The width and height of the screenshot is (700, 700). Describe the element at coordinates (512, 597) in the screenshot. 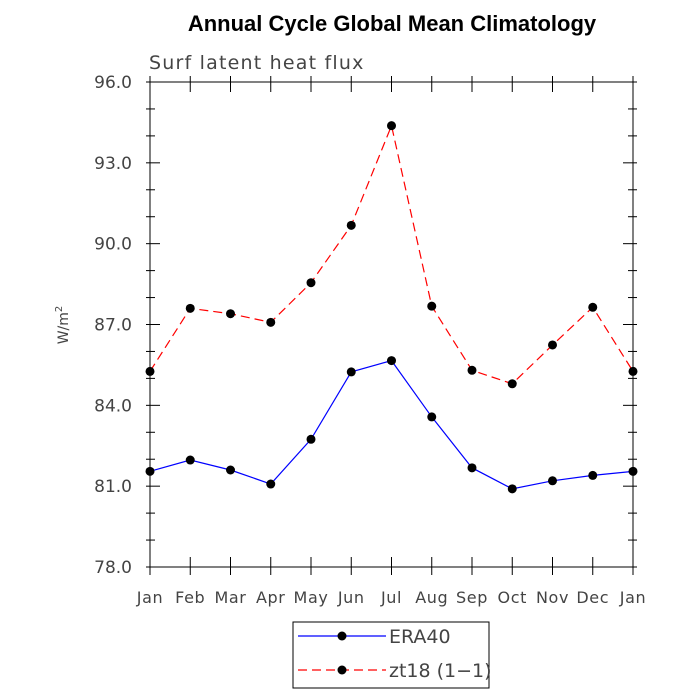

I see `x-tick-label: Oct` at that location.